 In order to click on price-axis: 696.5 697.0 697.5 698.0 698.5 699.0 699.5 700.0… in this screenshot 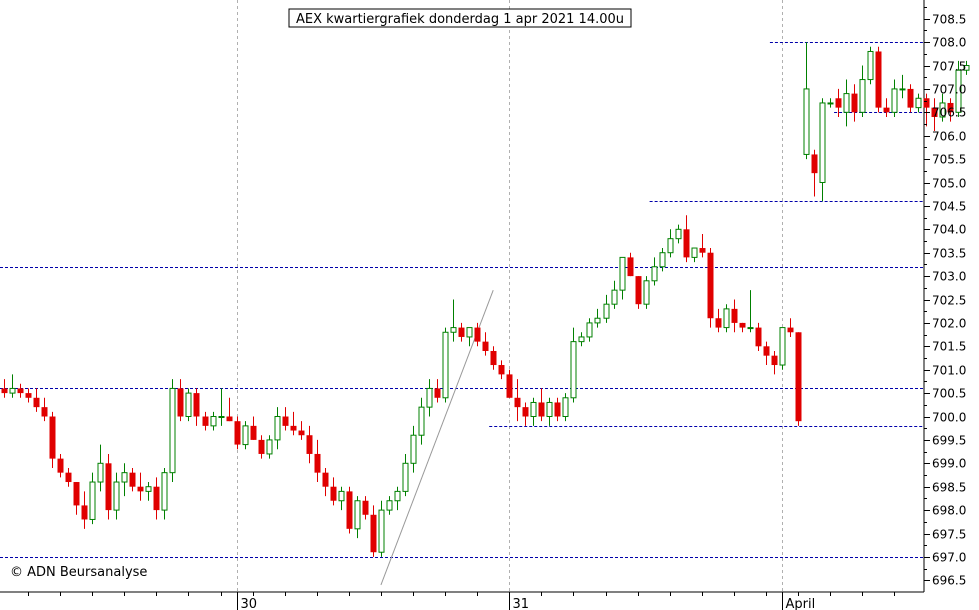, I will do `click(945, 297)`.